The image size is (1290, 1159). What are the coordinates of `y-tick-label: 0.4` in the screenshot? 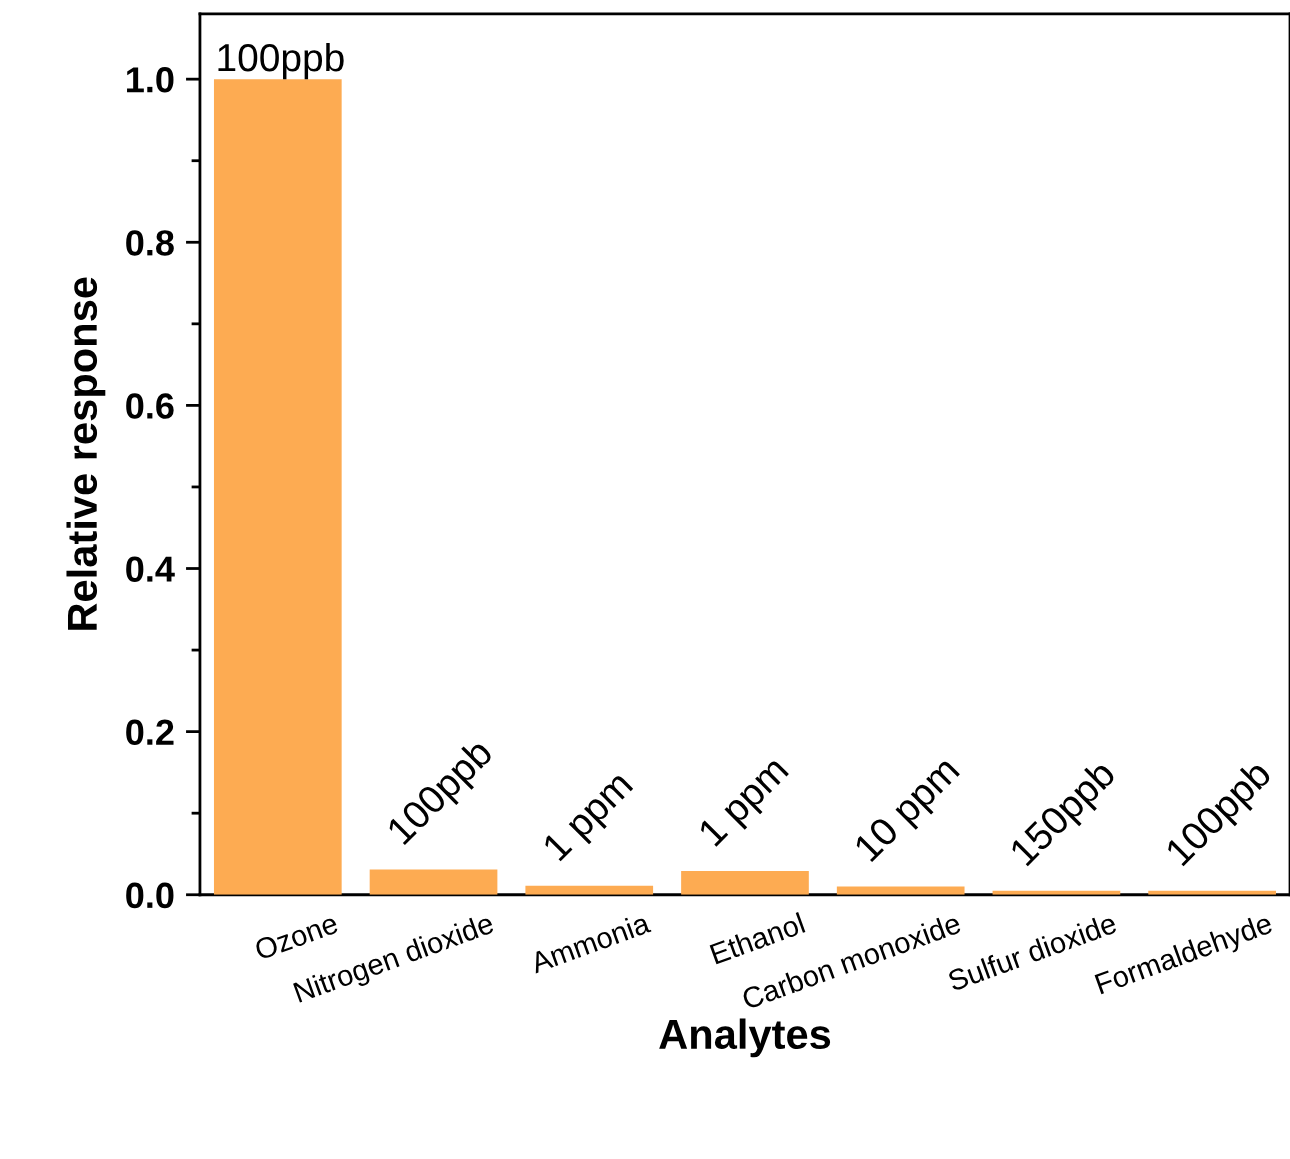 It's located at (150, 569).